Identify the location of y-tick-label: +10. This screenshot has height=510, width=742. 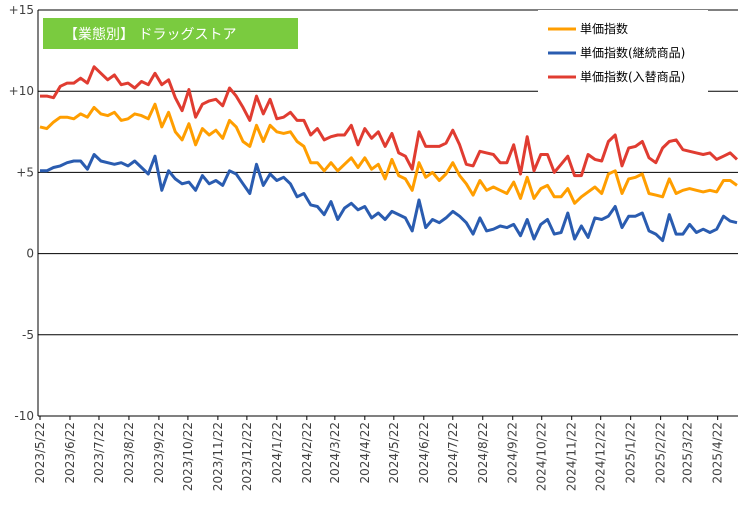
(21, 91).